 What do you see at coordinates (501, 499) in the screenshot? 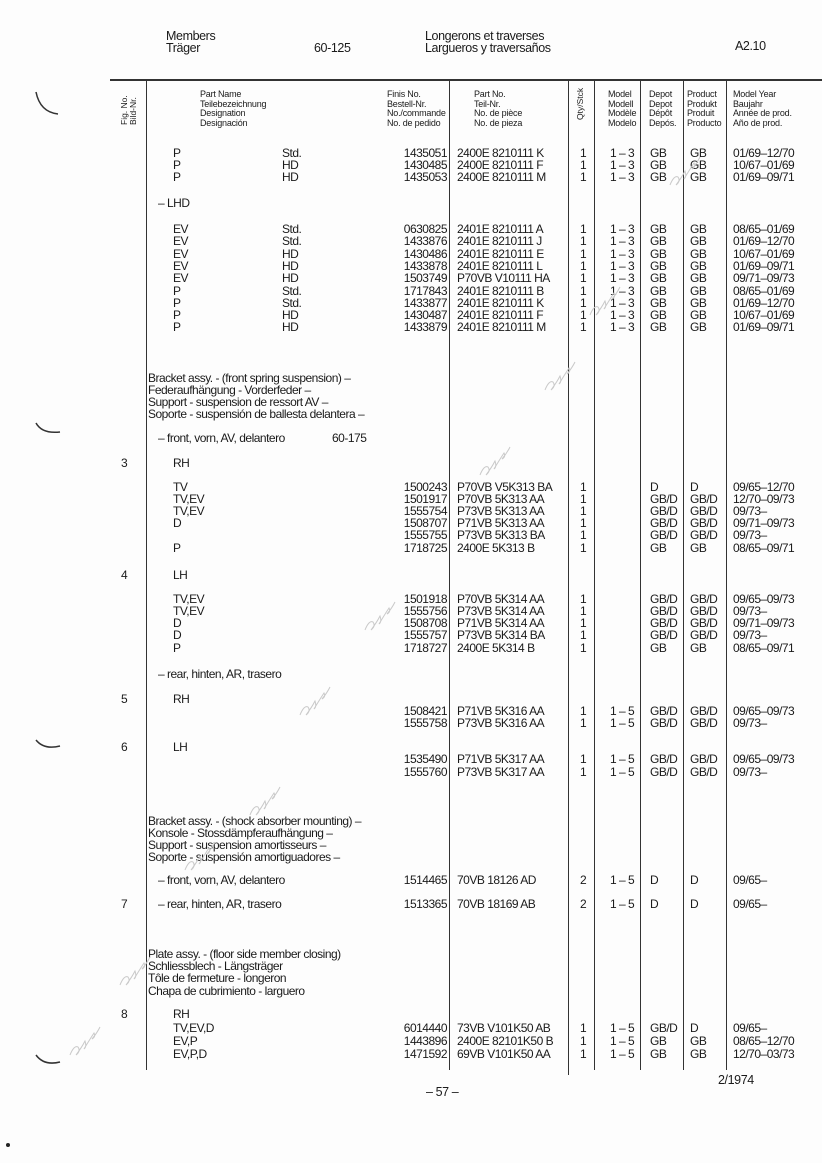
I see `part-number: P70VB 5K313 AA` at bounding box center [501, 499].